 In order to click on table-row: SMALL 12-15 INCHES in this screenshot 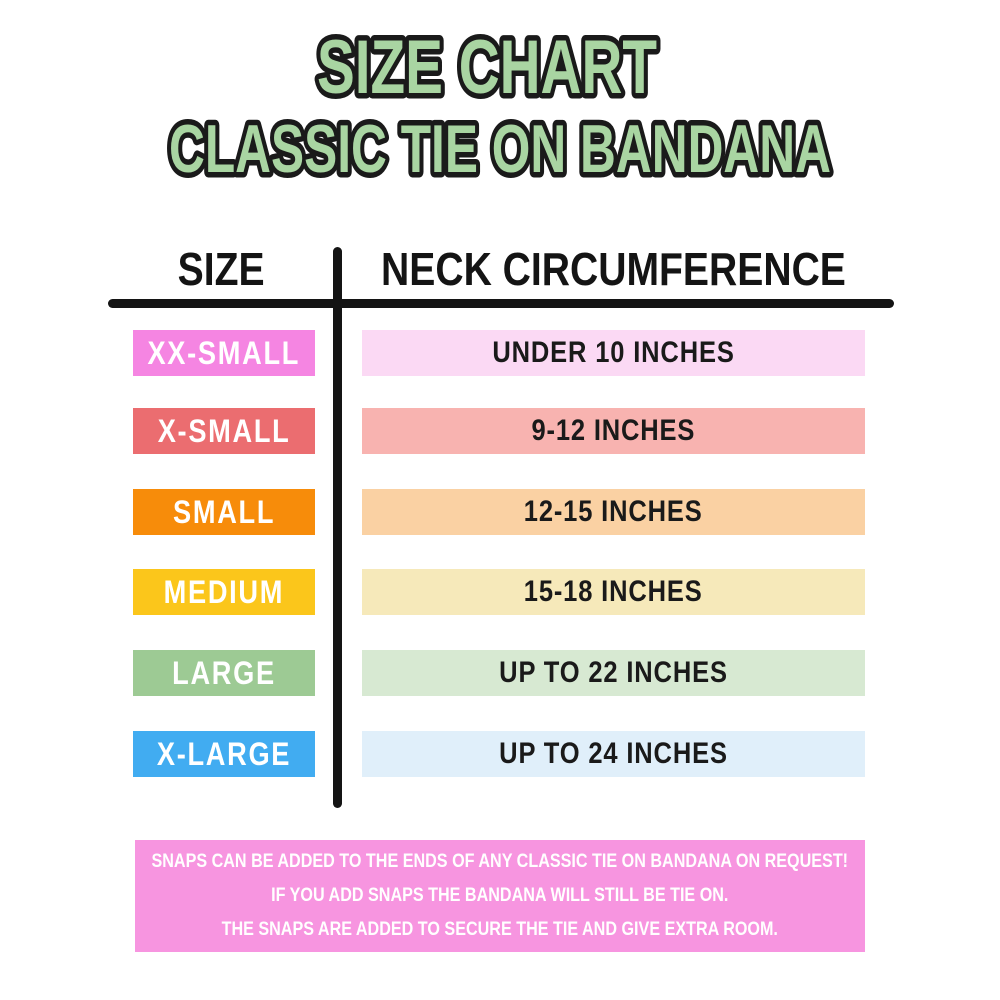, I will do `click(500, 512)`.